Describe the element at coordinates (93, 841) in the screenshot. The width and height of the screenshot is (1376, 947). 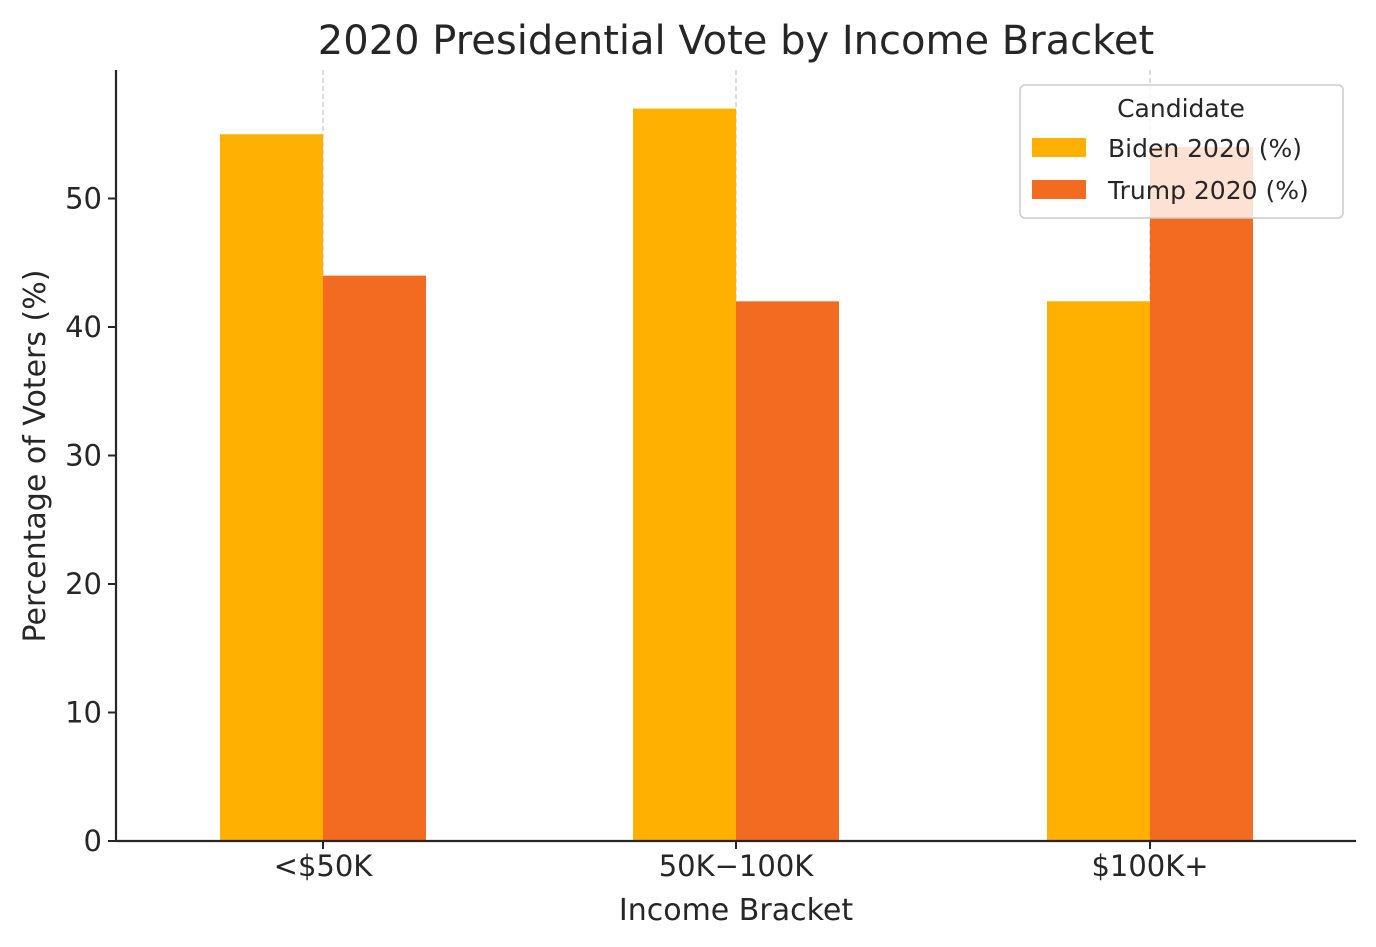
I see `y-tick-label: 0` at that location.